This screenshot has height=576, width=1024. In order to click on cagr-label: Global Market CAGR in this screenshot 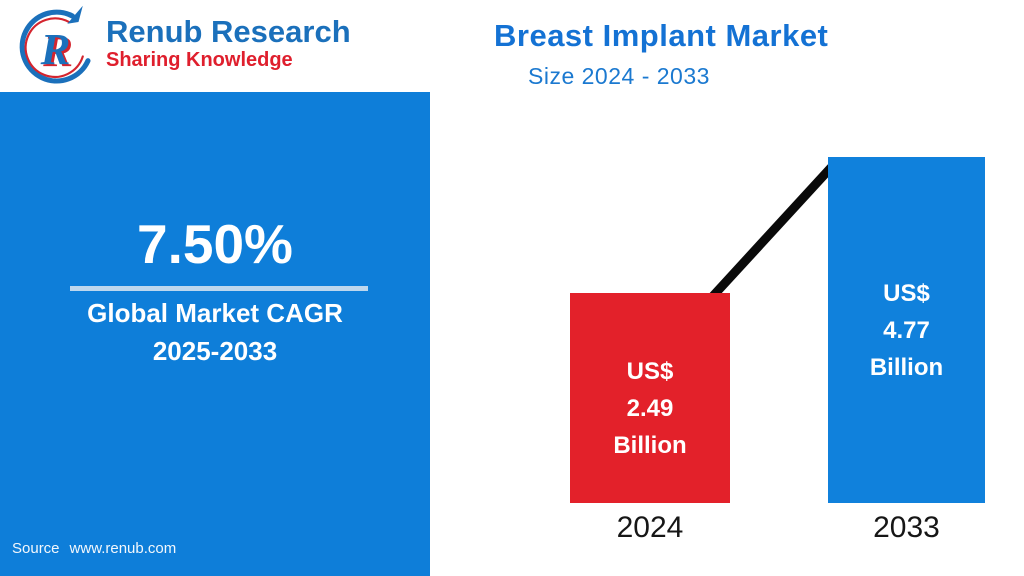, I will do `click(215, 313)`.